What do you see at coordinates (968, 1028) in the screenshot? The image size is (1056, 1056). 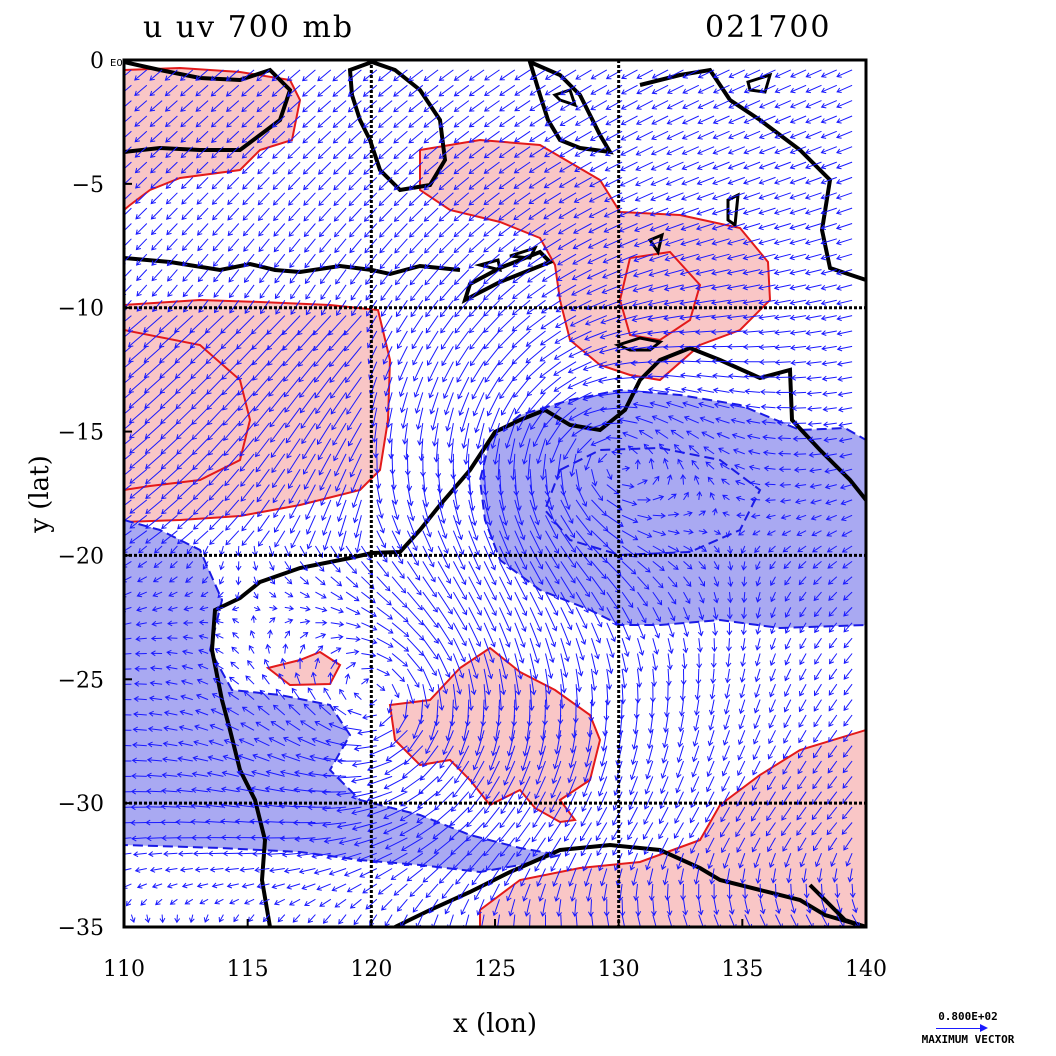 I see `vector-legend: 0.800E+02 MAXIMUM VECTOR` at bounding box center [968, 1028].